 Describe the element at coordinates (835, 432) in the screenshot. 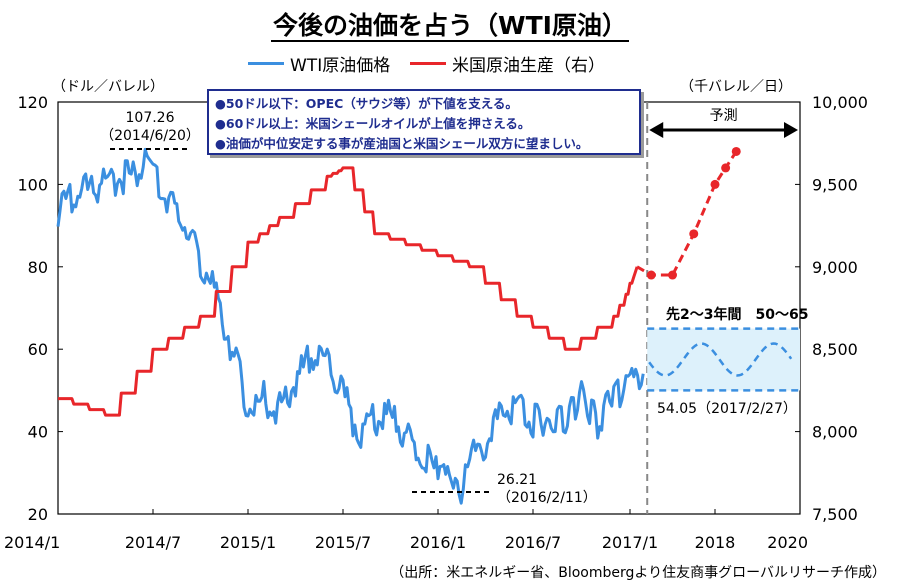

I see `y-right-tick-label: 8,000` at that location.